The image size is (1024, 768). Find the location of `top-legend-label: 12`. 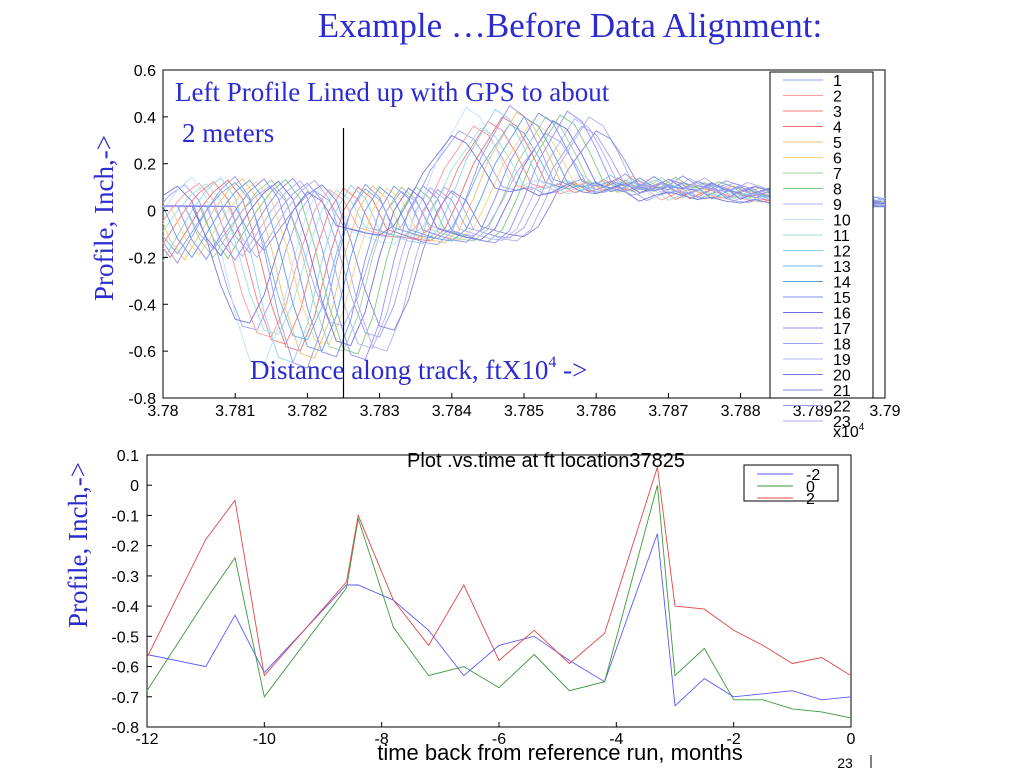

top-legend-label: 12 is located at coordinates (842, 252).